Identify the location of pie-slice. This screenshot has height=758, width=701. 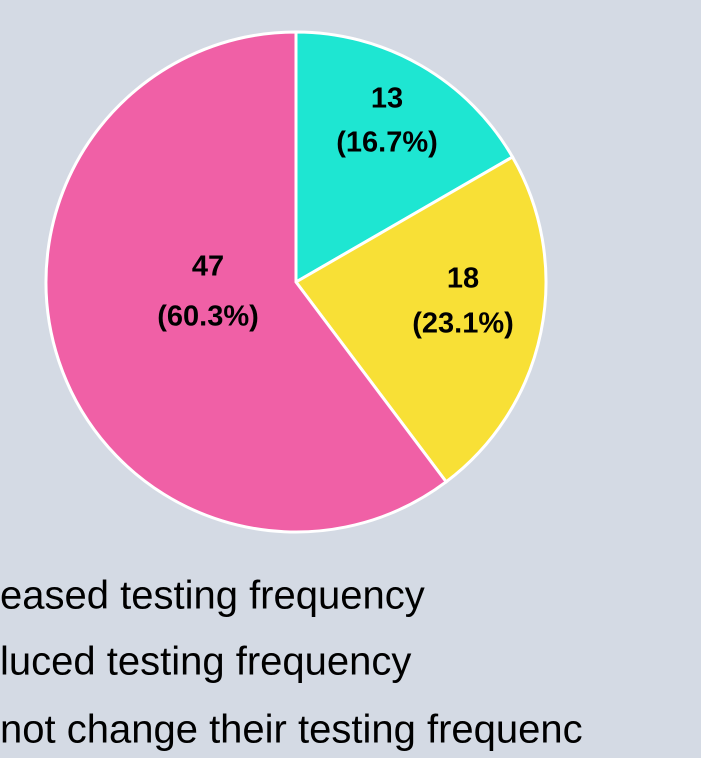
(404, 157).